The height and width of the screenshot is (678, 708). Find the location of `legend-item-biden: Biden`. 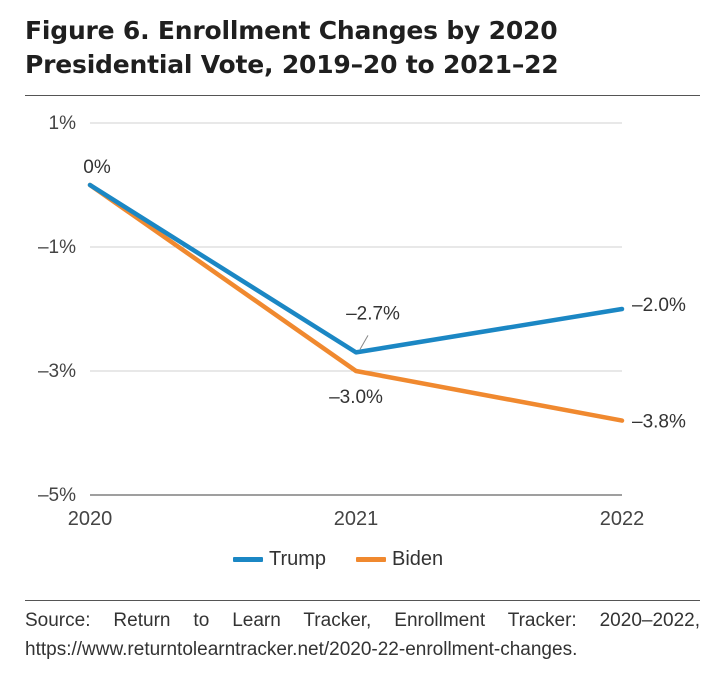

legend-item-biden: Biden is located at coordinates (399, 559).